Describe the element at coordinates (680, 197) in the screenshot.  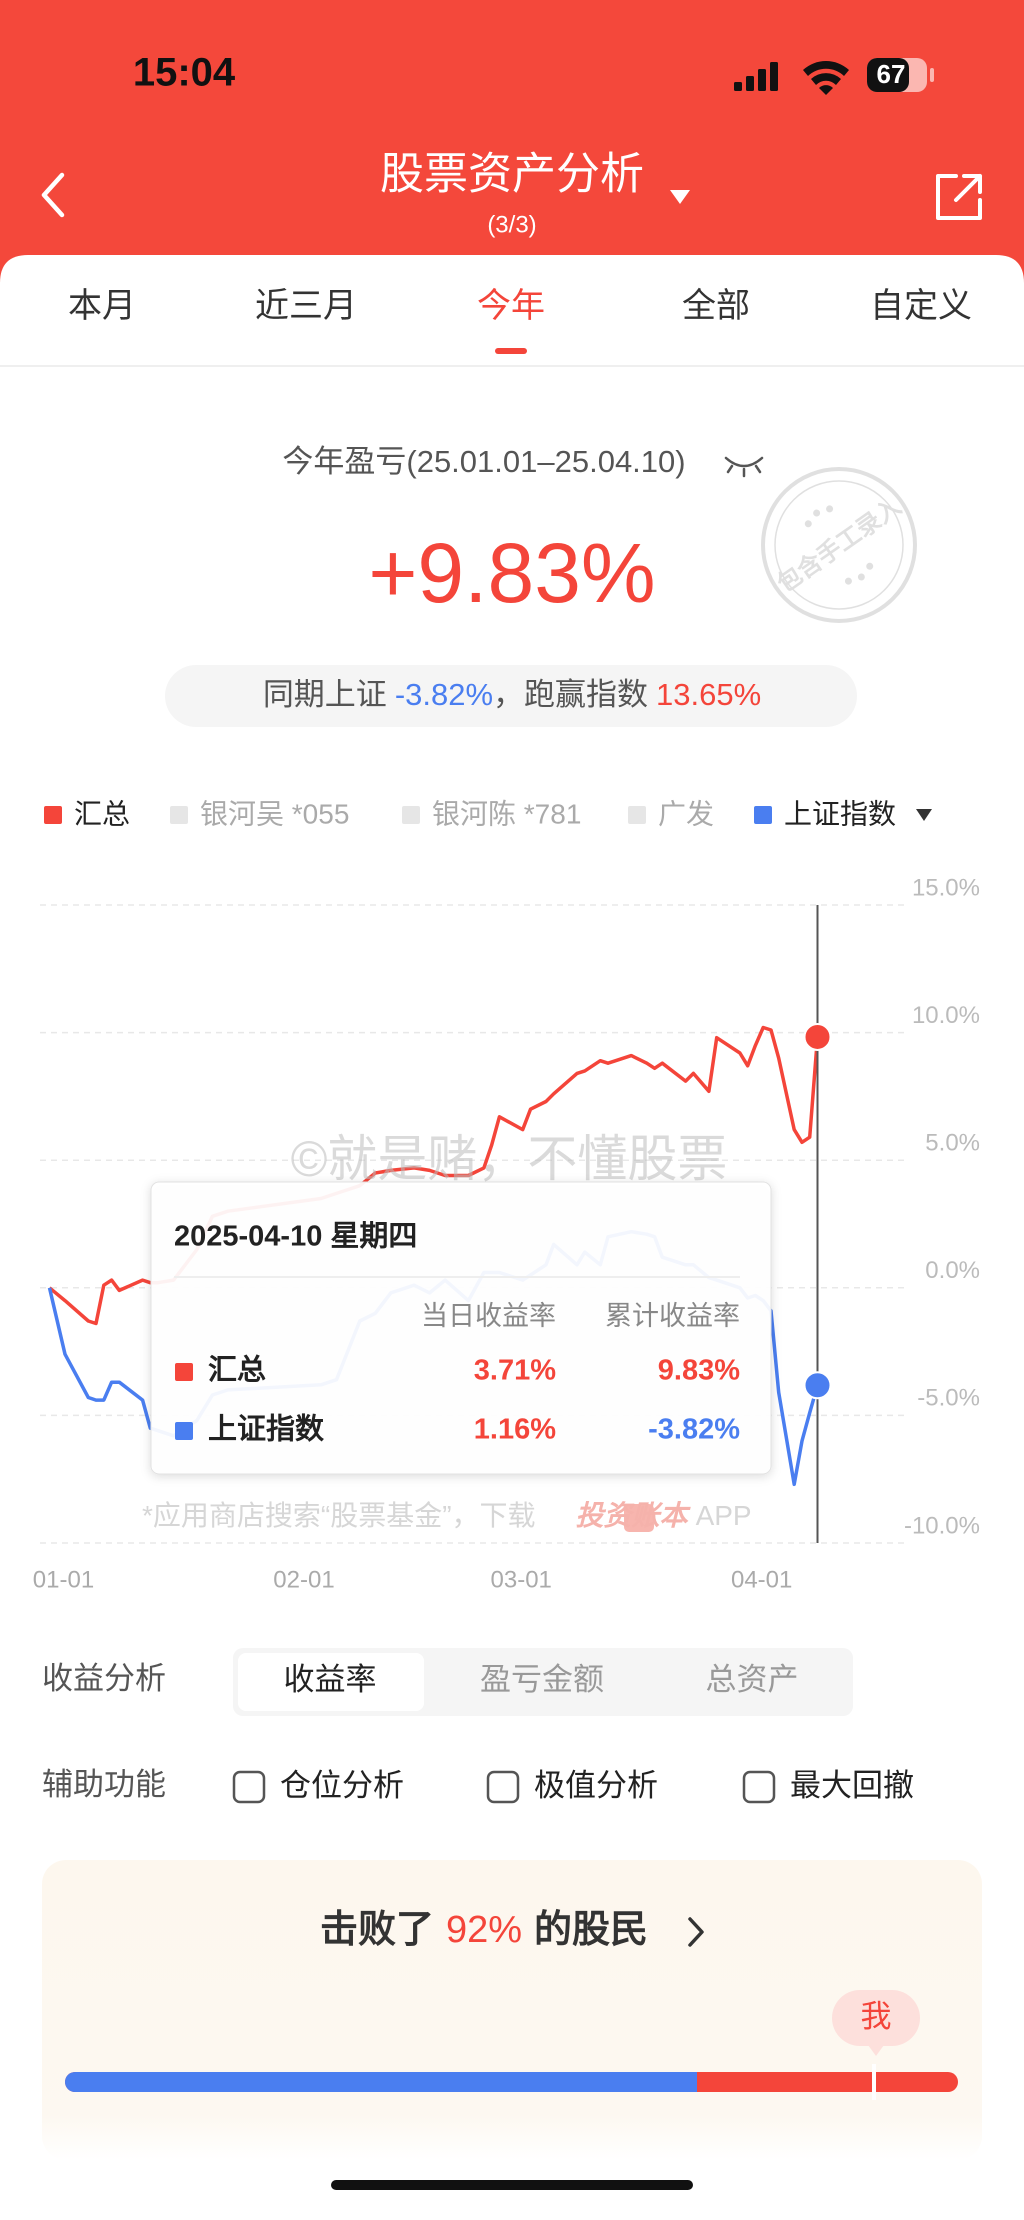
I see `title-dropdown` at that location.